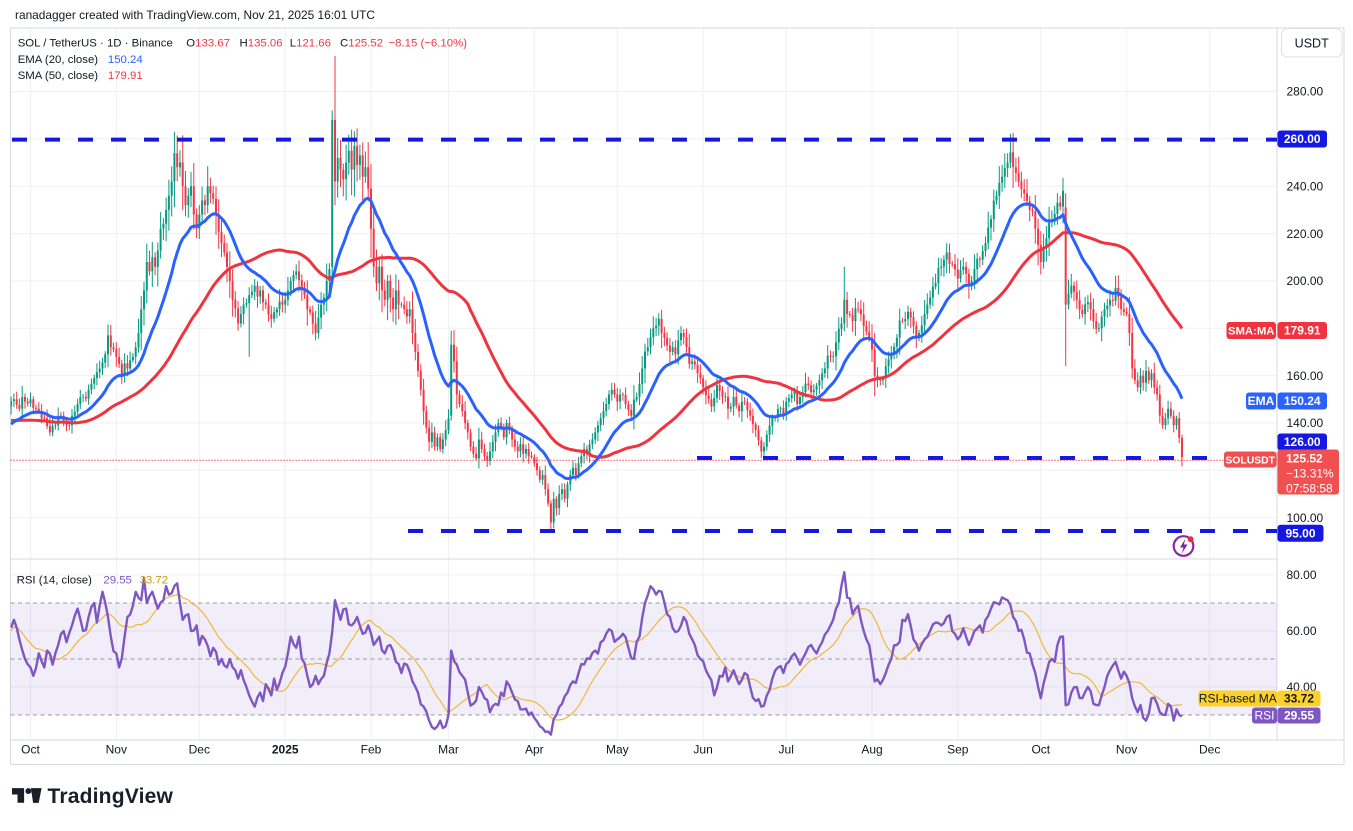  I want to click on svg-text: Feb, so click(371, 750).